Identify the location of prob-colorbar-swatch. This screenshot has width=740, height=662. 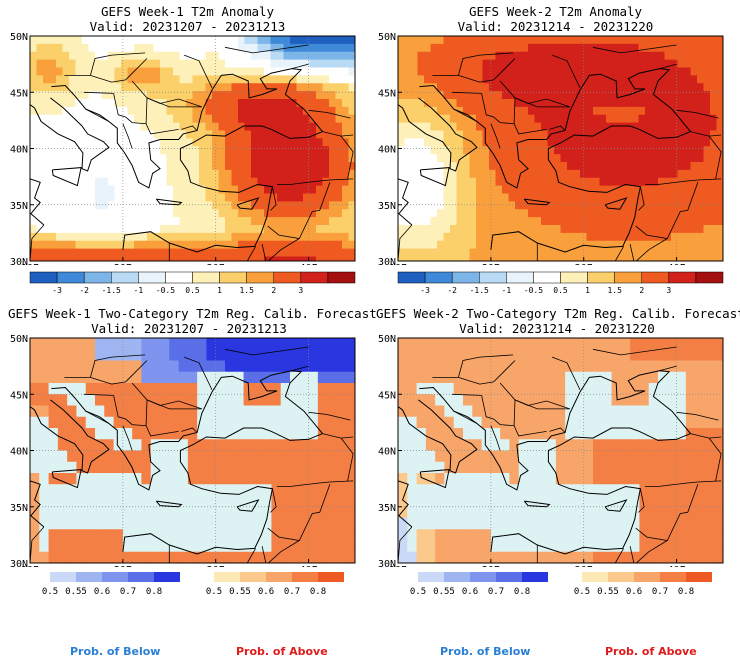
(63, 577).